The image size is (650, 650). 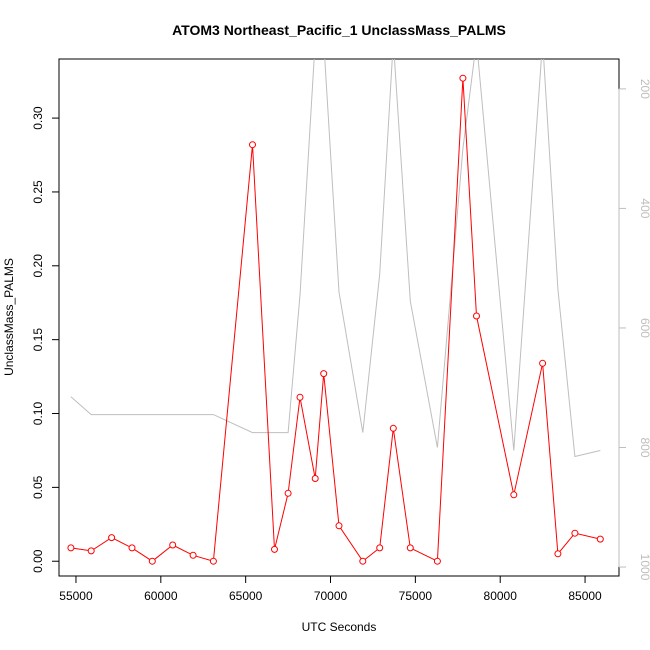 What do you see at coordinates (76, 596) in the screenshot?
I see `x-tick-label: 55000` at bounding box center [76, 596].